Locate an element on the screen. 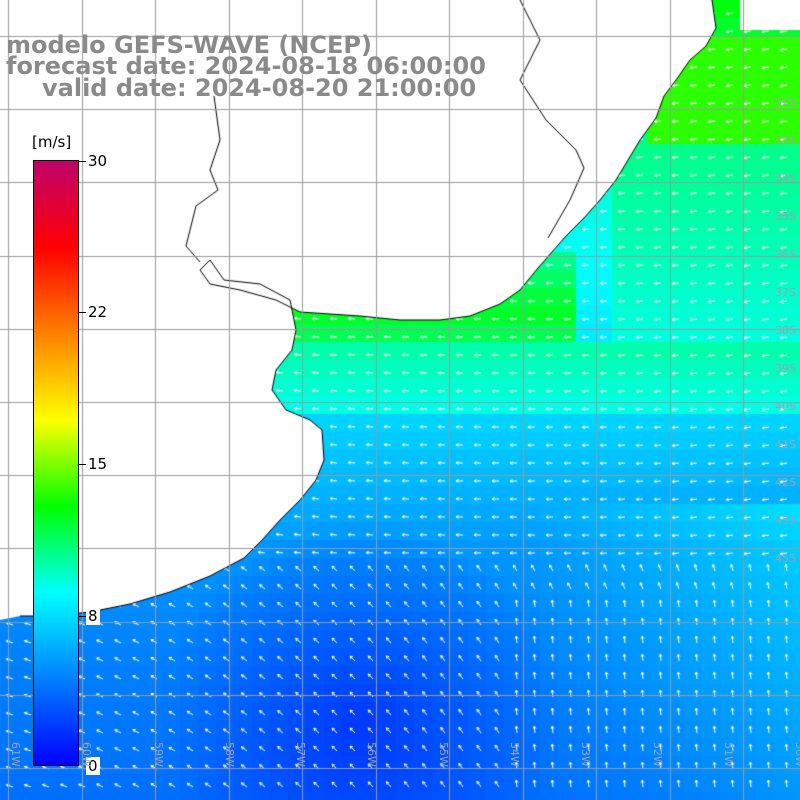 The width and height of the screenshot is (800, 800). longitude-label: 59W is located at coordinates (158, 754).